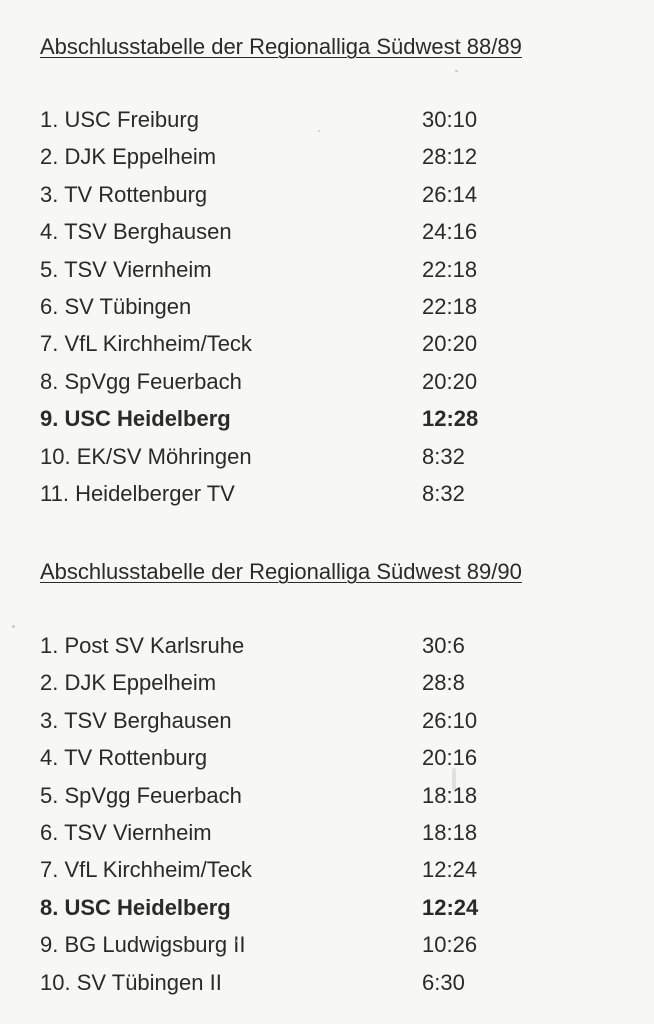 The height and width of the screenshot is (1024, 654). What do you see at coordinates (320, 343) in the screenshot?
I see `table-row: 7. VfL Kirchheim/Teck 20:20` at bounding box center [320, 343].